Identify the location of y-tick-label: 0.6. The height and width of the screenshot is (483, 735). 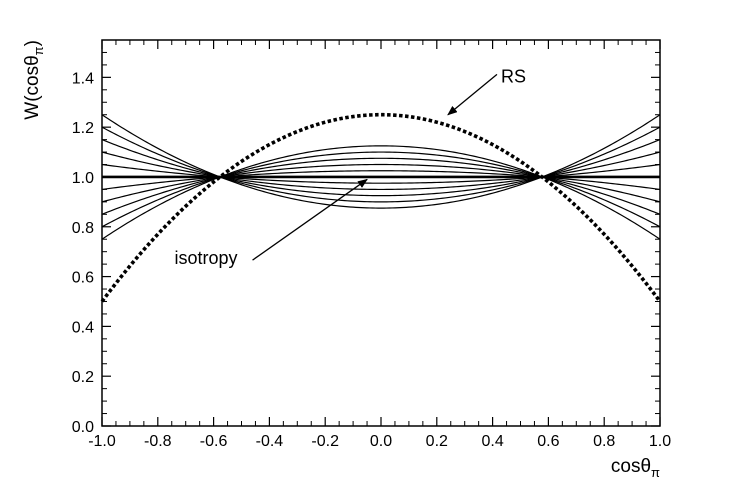
(83, 278).